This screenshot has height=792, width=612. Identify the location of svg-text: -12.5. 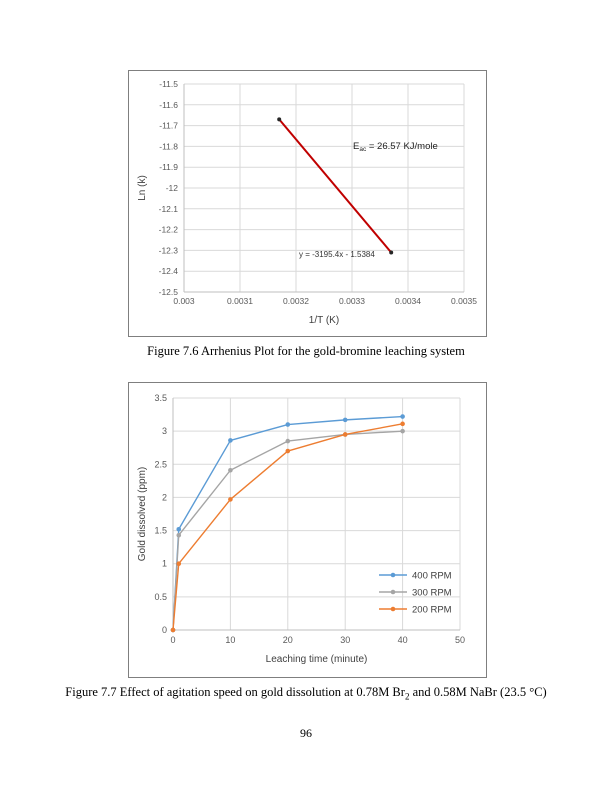
(169, 292).